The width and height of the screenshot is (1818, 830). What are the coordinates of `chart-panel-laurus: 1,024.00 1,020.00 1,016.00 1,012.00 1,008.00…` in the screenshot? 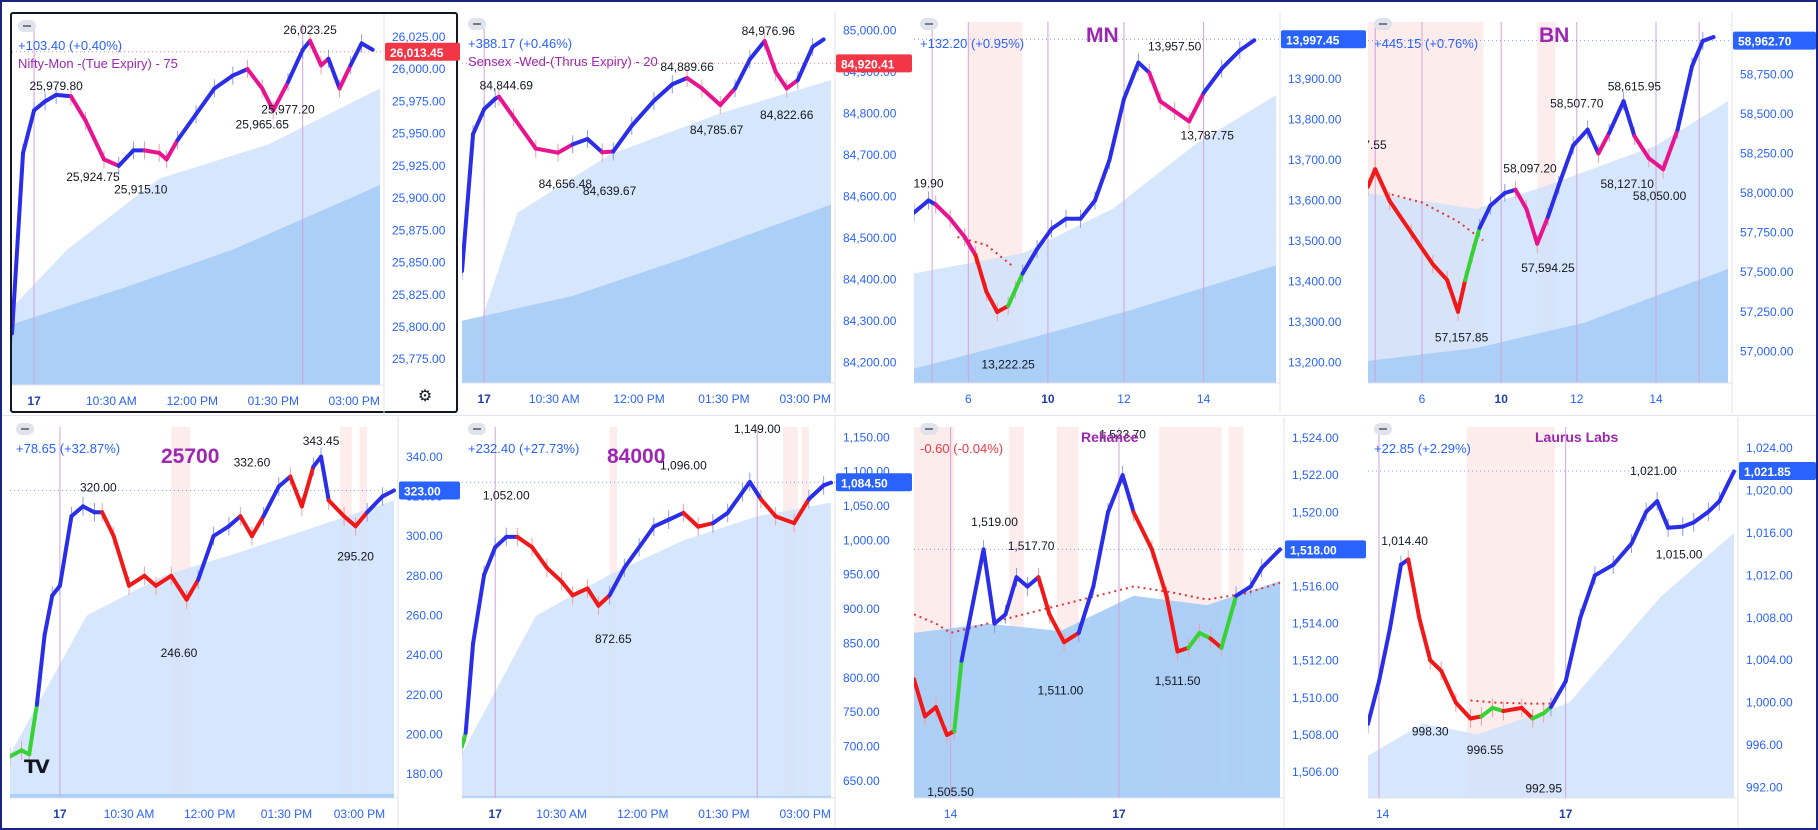 It's located at (1592, 622).